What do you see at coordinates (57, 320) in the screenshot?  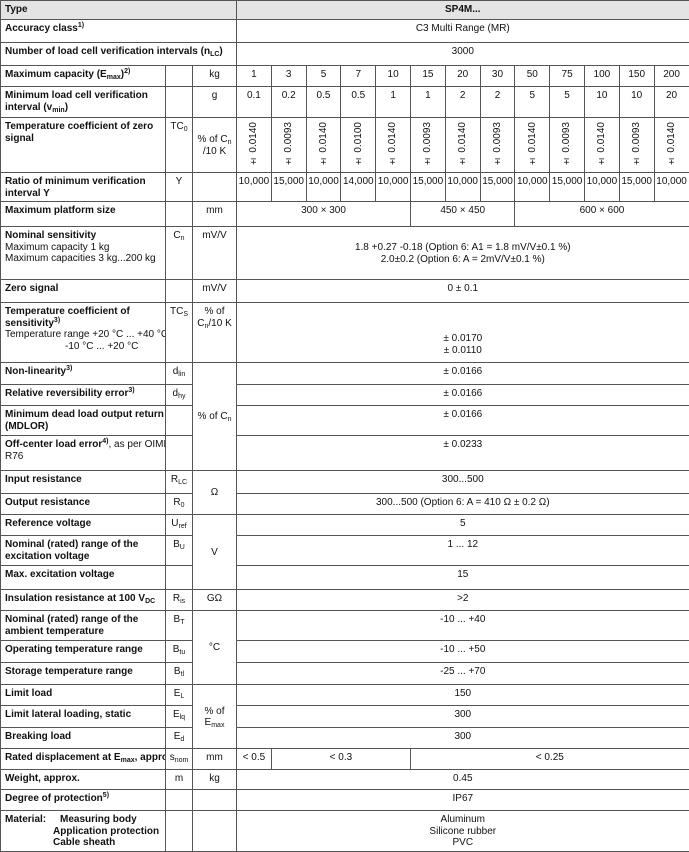 I see `superscript: 3)` at bounding box center [57, 320].